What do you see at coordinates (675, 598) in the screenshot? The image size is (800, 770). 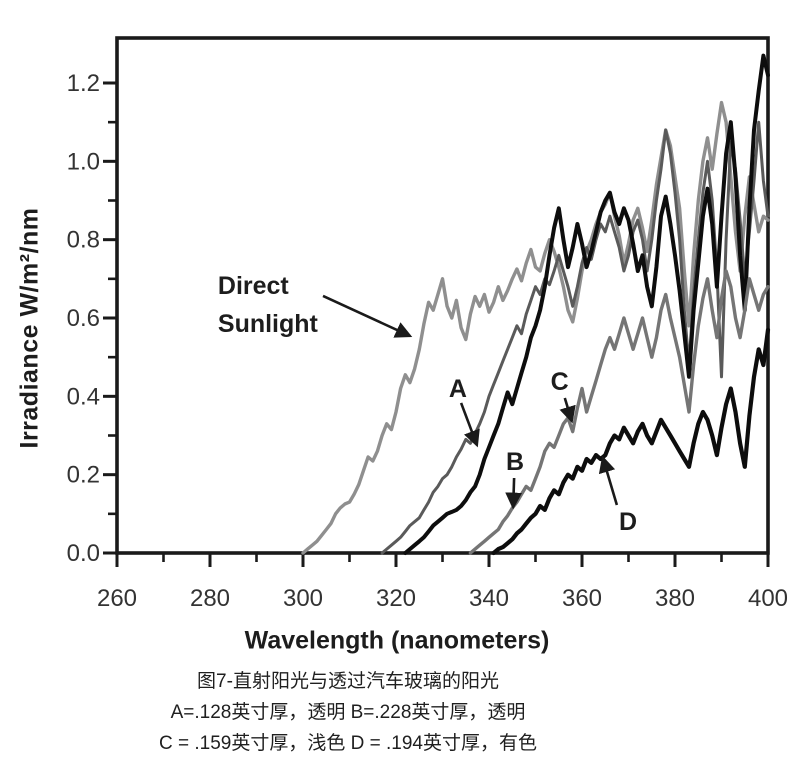 I see `x-tick-label: 380` at bounding box center [675, 598].